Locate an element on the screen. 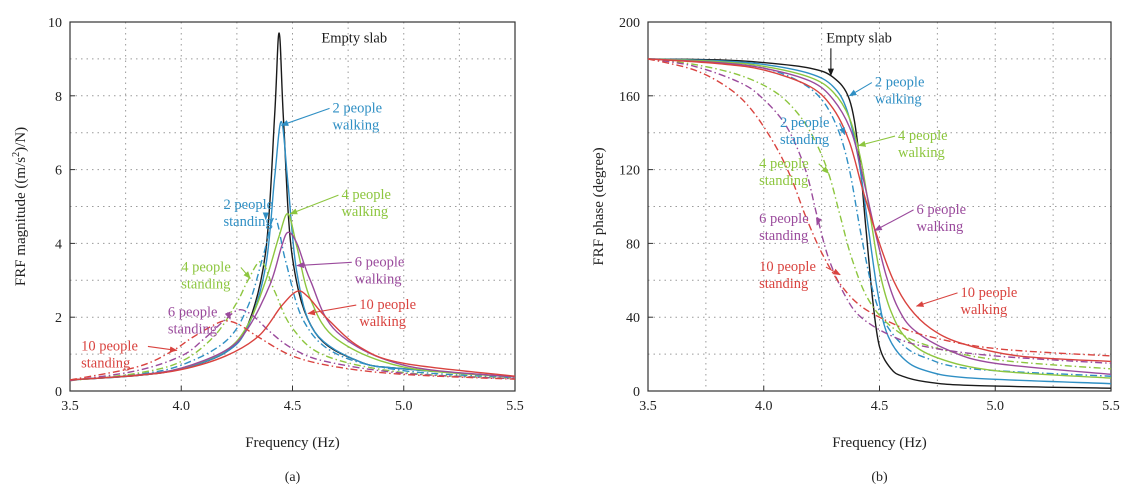  y-axis-label-part: )/N) is located at coordinates (21, 139).